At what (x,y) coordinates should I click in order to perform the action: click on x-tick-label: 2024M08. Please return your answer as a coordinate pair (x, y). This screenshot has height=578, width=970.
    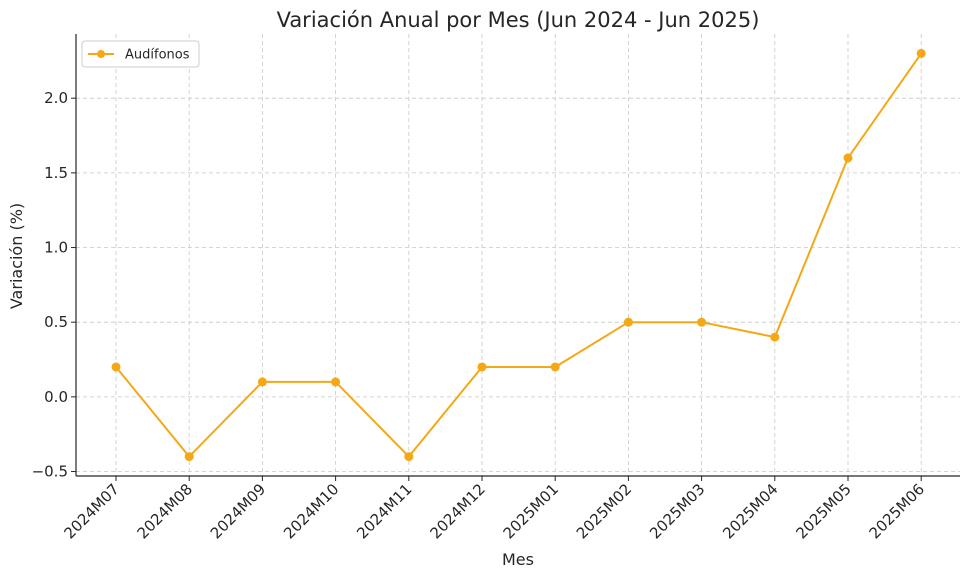
    Looking at the image, I should click on (165, 511).